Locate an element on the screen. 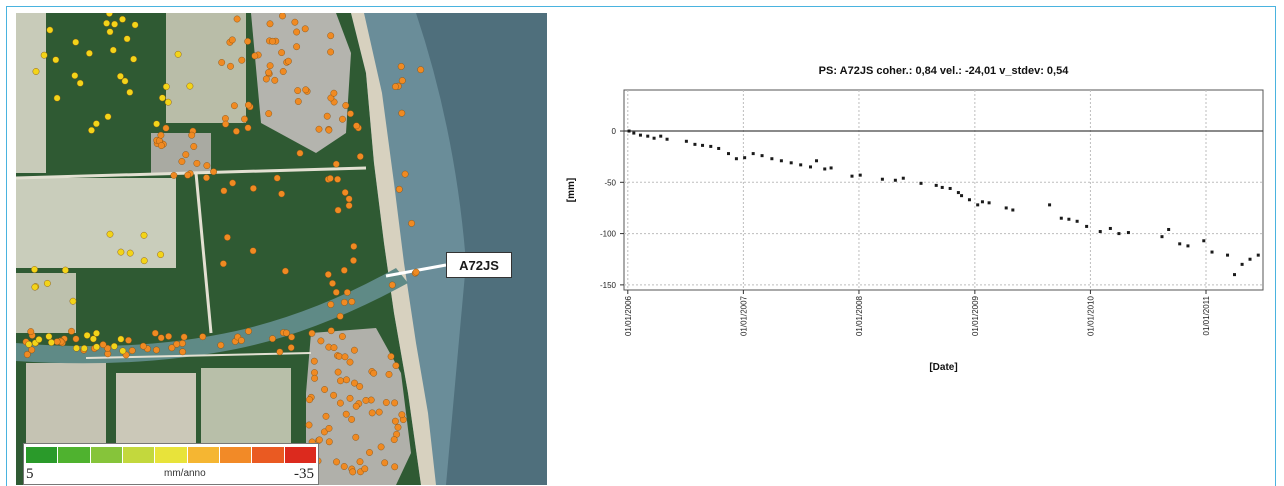  legend-color-bar is located at coordinates (171, 455).